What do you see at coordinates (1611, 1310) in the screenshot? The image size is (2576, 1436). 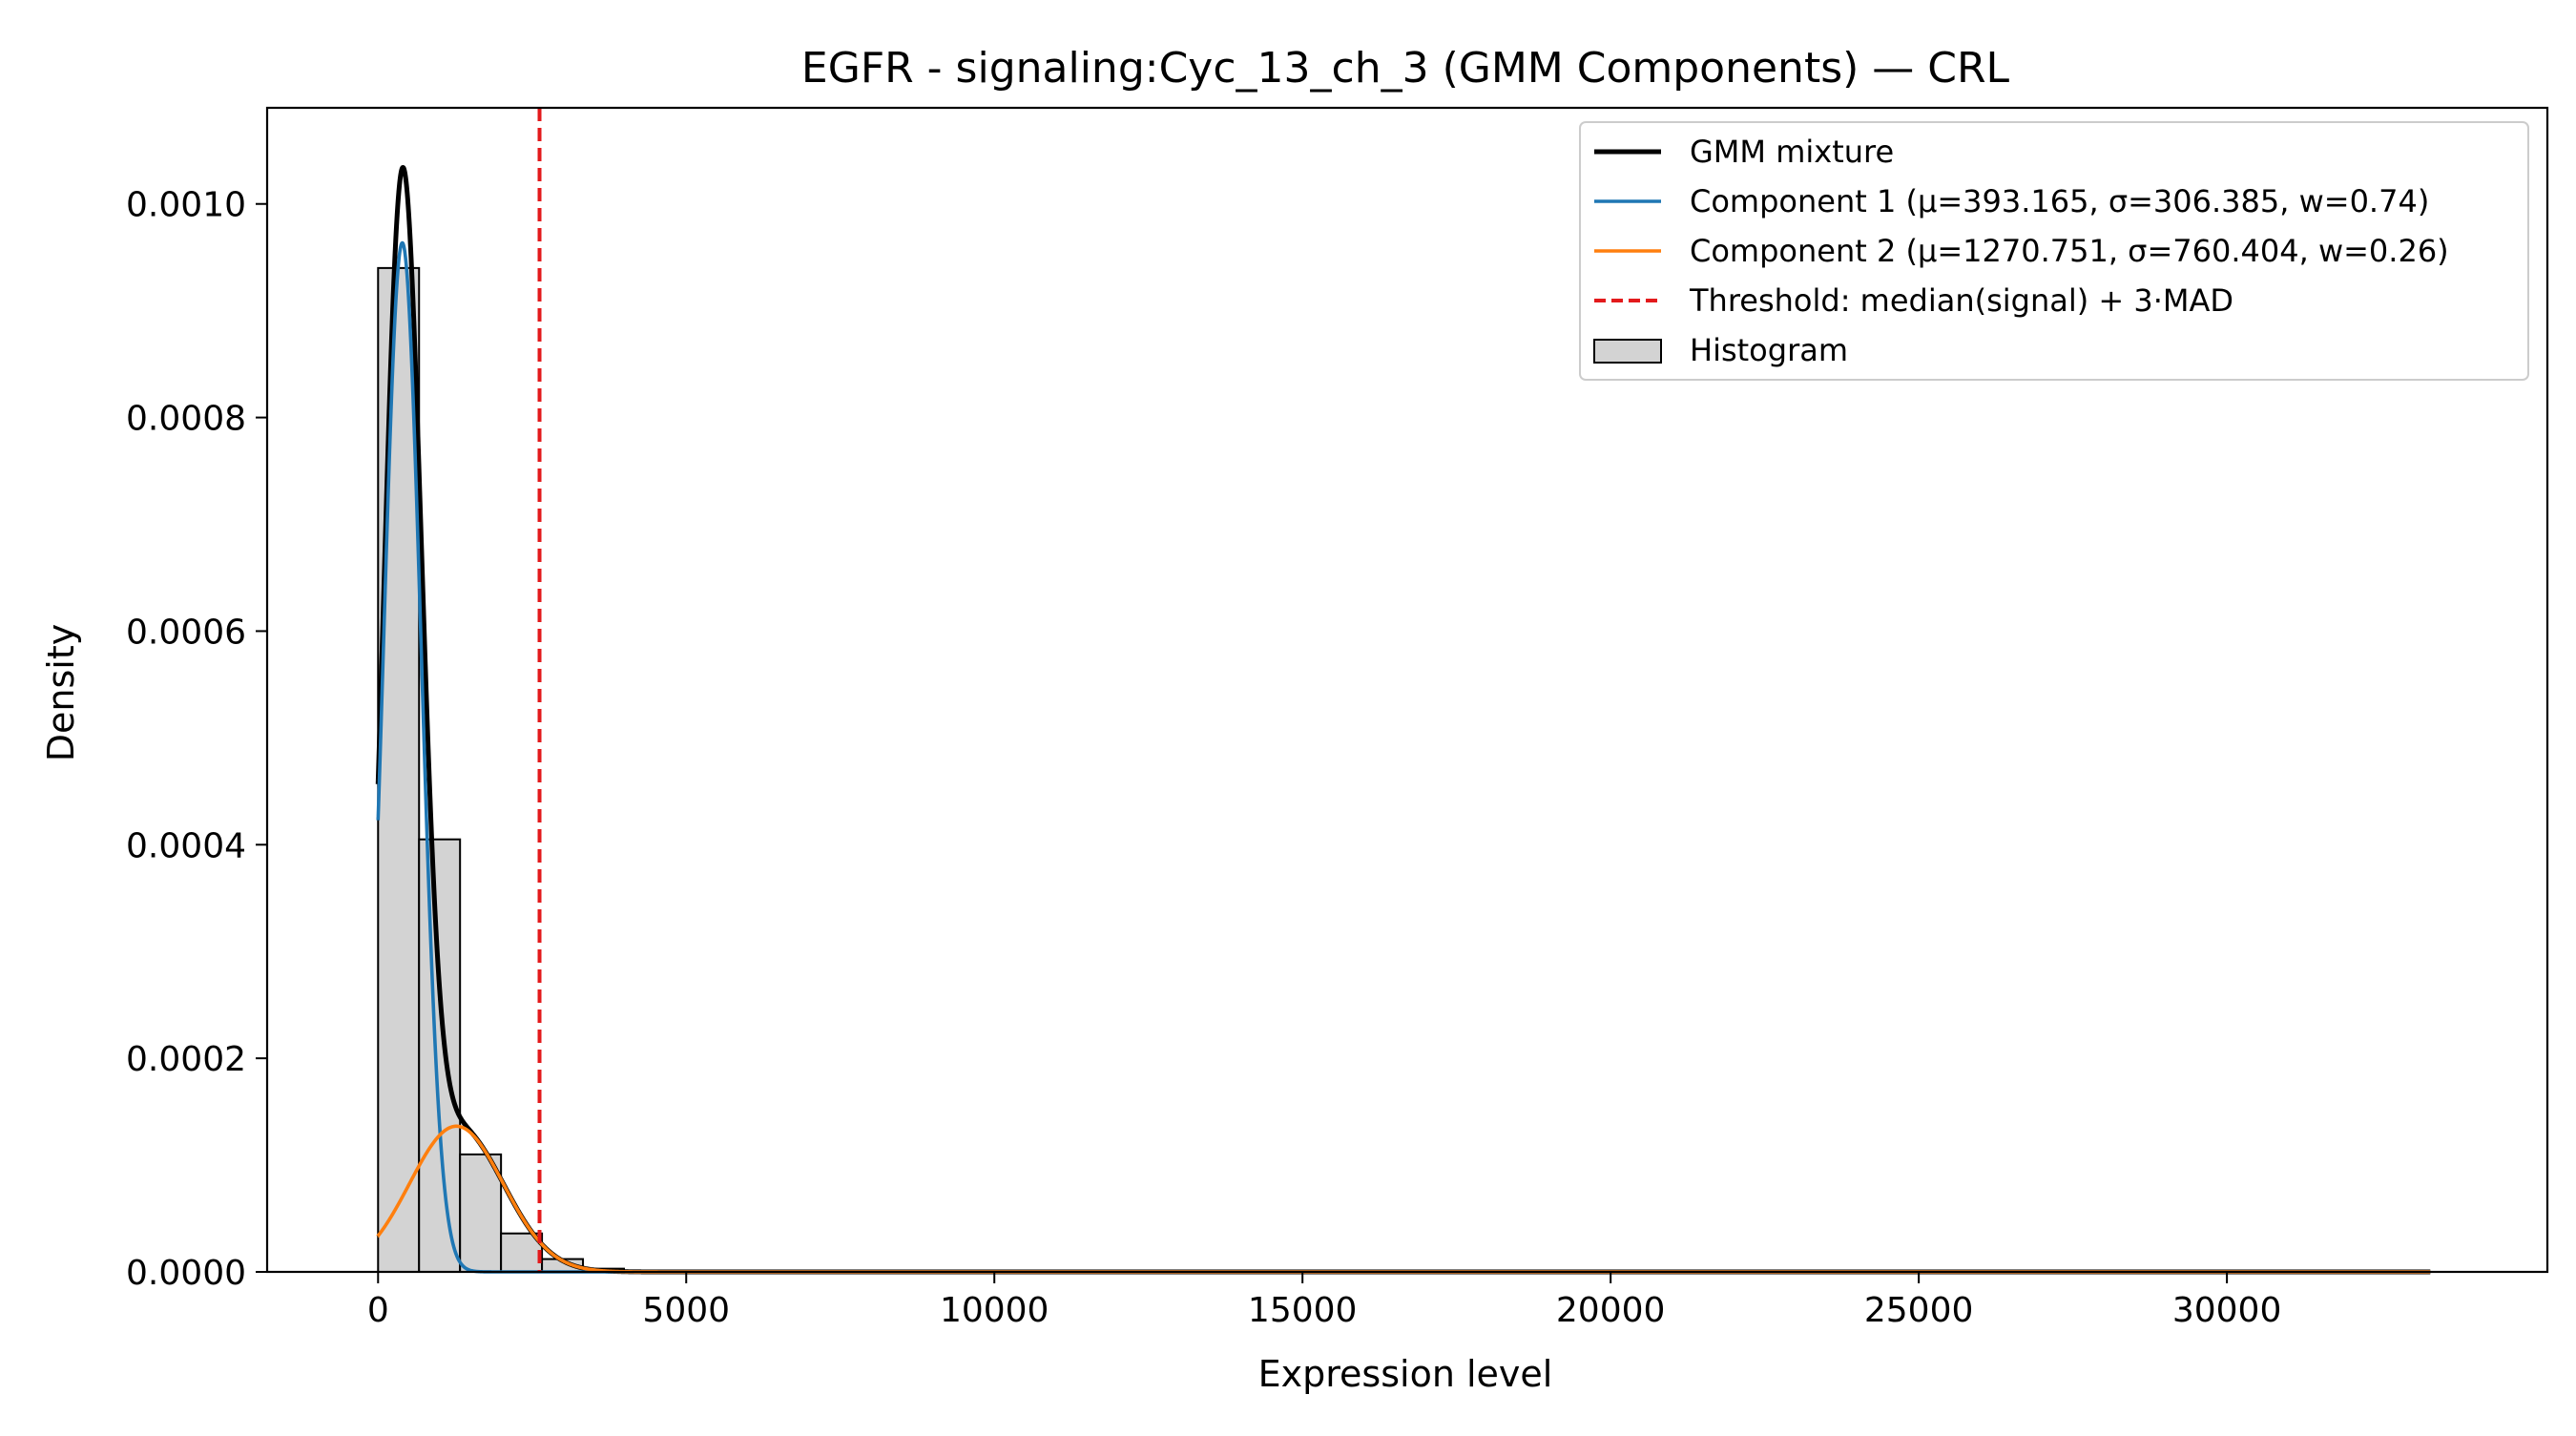 I see `x-tick-label: 20000` at bounding box center [1611, 1310].